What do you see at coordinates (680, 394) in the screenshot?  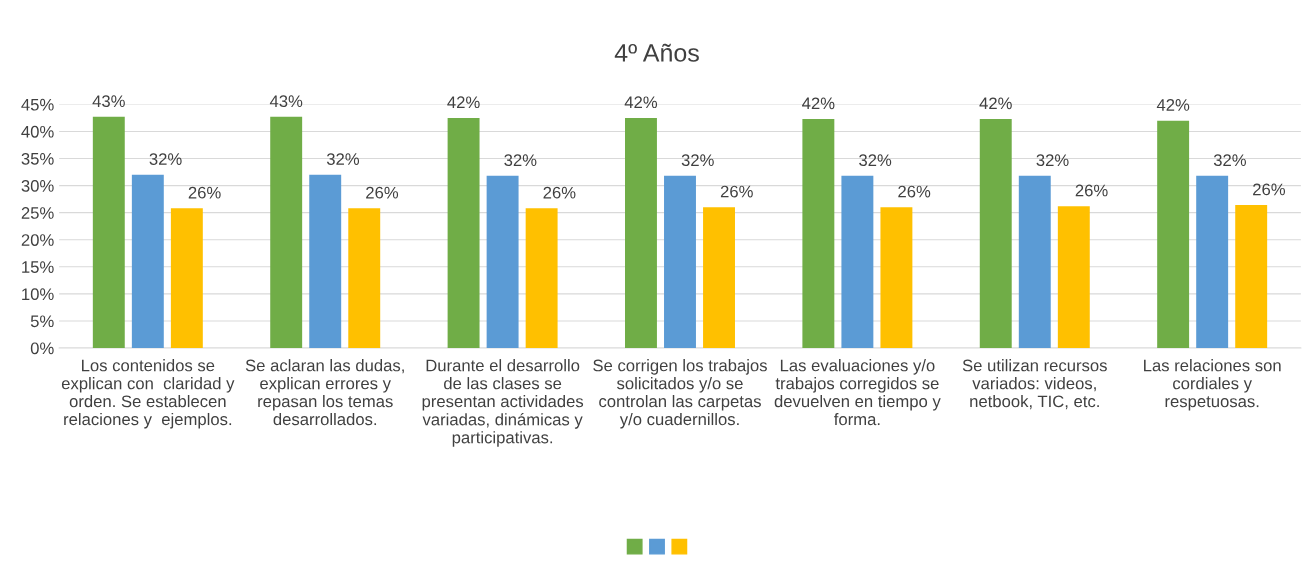 I see `x-tick-label: Se corrigen los trabajos solicitados y/o se controlan las carpetas y/o cuadernillos.` at bounding box center [680, 394].